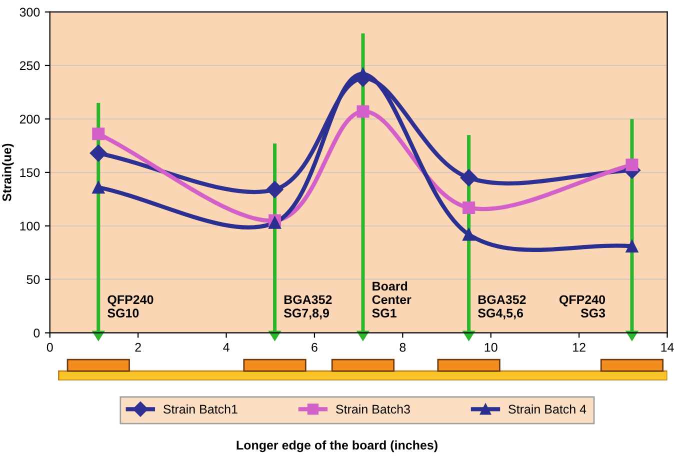 The height and width of the screenshot is (461, 674). I want to click on x-tick-label: 0, so click(49, 347).